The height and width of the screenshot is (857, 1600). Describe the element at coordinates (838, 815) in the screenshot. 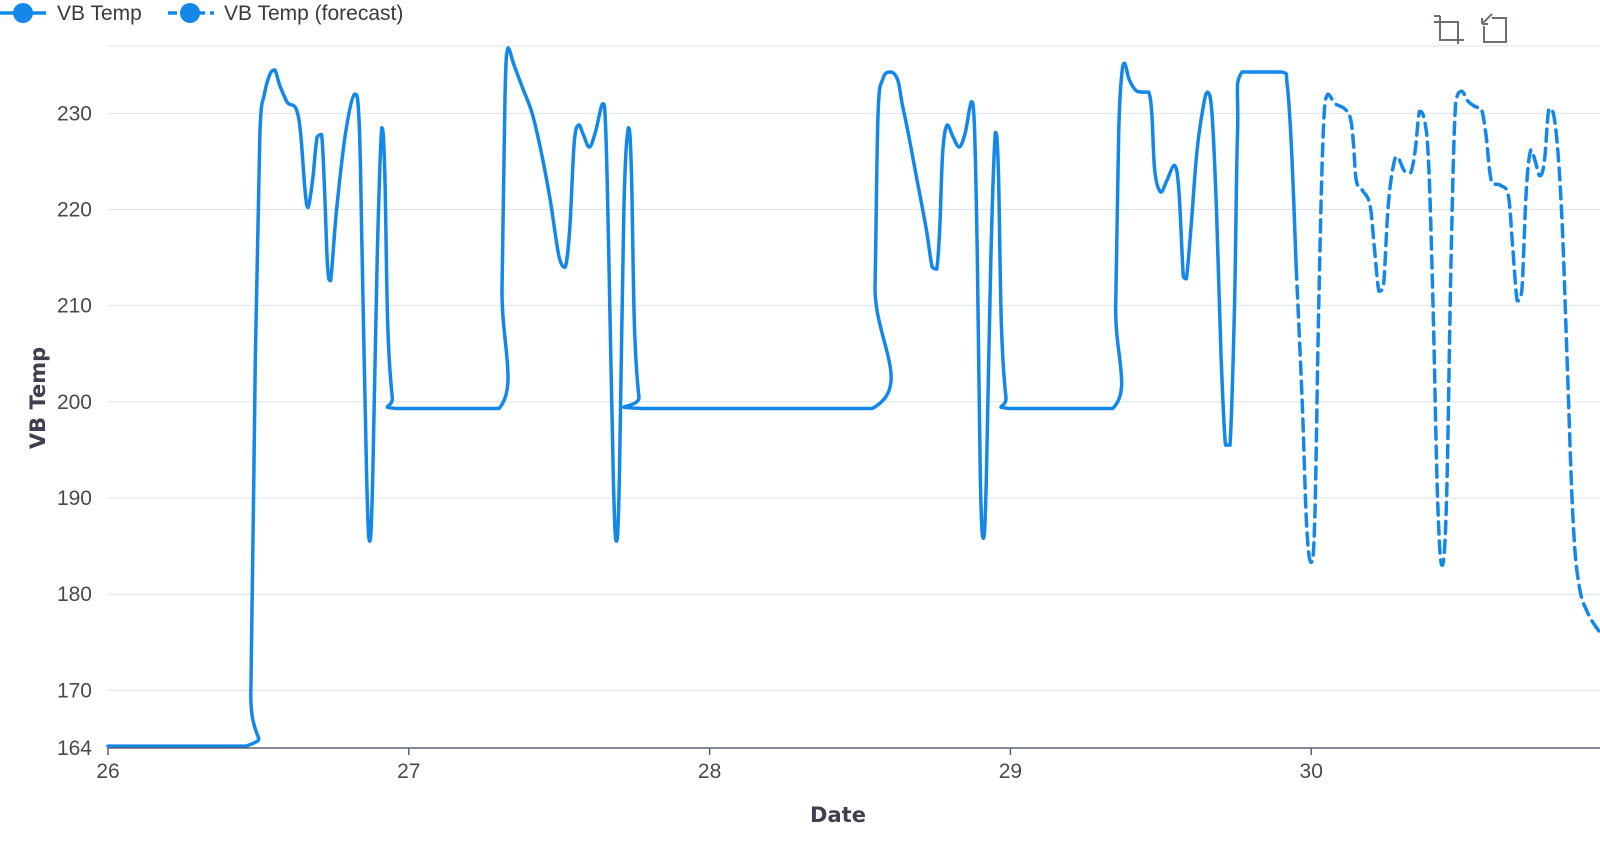

I see `x-axis-title: Date` at that location.